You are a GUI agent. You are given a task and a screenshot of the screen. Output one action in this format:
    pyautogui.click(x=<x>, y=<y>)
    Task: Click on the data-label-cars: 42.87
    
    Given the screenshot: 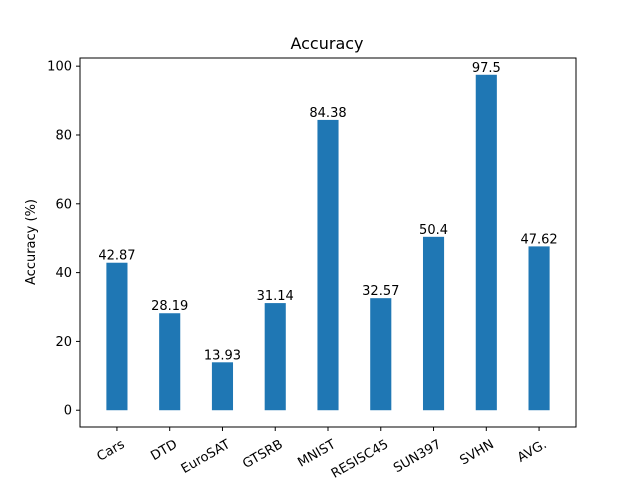 What is the action you would take?
    pyautogui.click(x=116, y=256)
    